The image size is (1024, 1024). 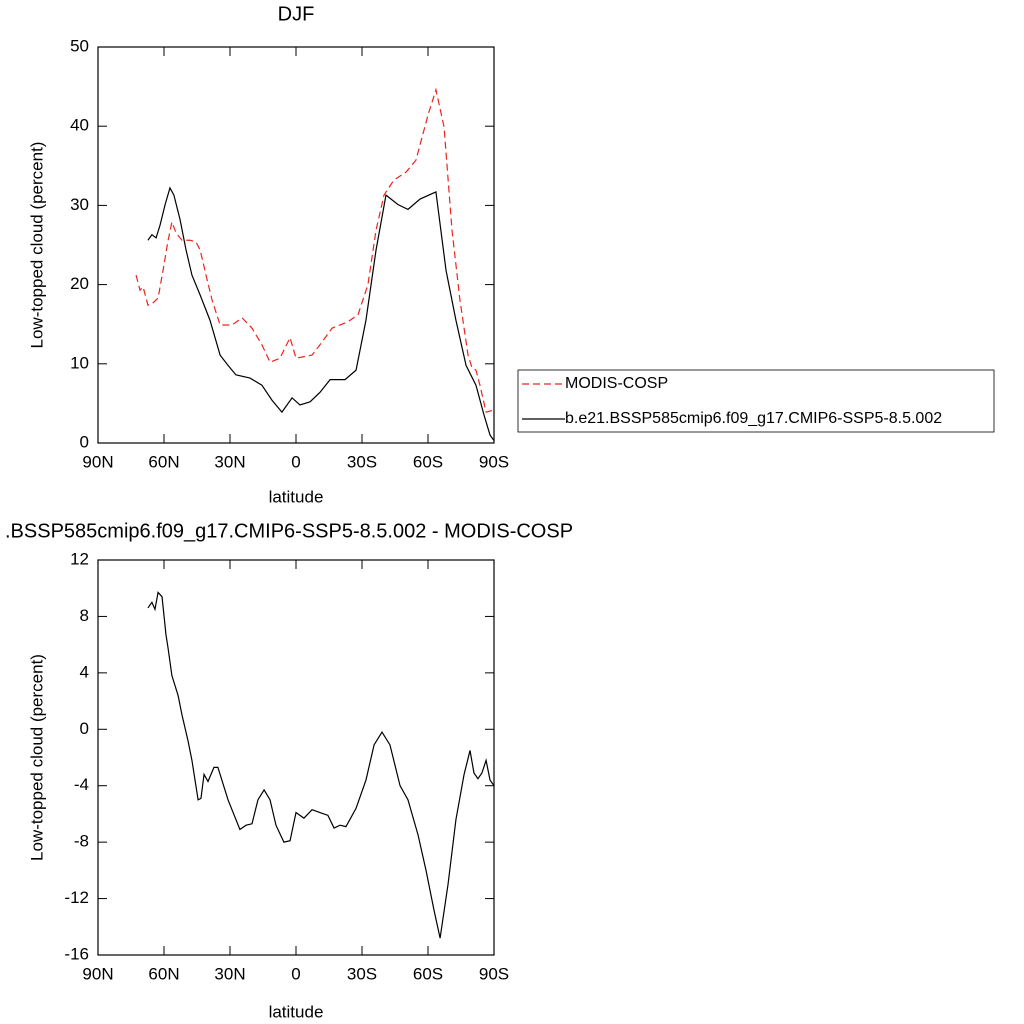 What do you see at coordinates (79, 204) in the screenshot?
I see `y-tick-label: 30` at bounding box center [79, 204].